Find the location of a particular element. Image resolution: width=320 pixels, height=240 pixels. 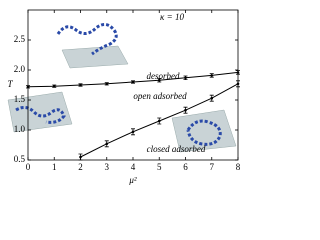

y-tick-label: 0.5 is located at coordinates (20, 159).